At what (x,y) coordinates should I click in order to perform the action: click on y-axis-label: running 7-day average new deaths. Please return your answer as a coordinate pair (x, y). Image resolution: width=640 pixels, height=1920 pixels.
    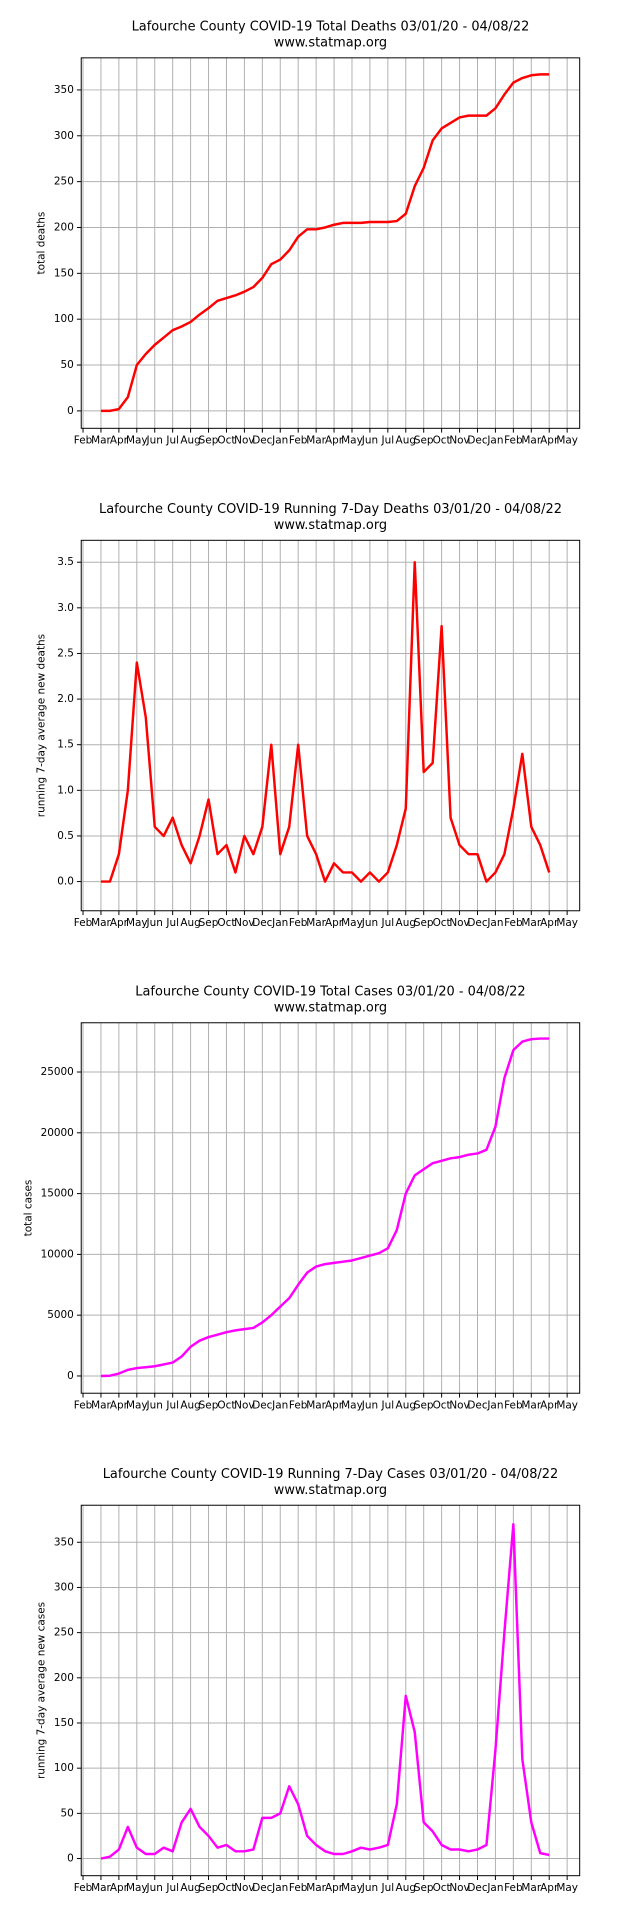
    Looking at the image, I should click on (42, 725).